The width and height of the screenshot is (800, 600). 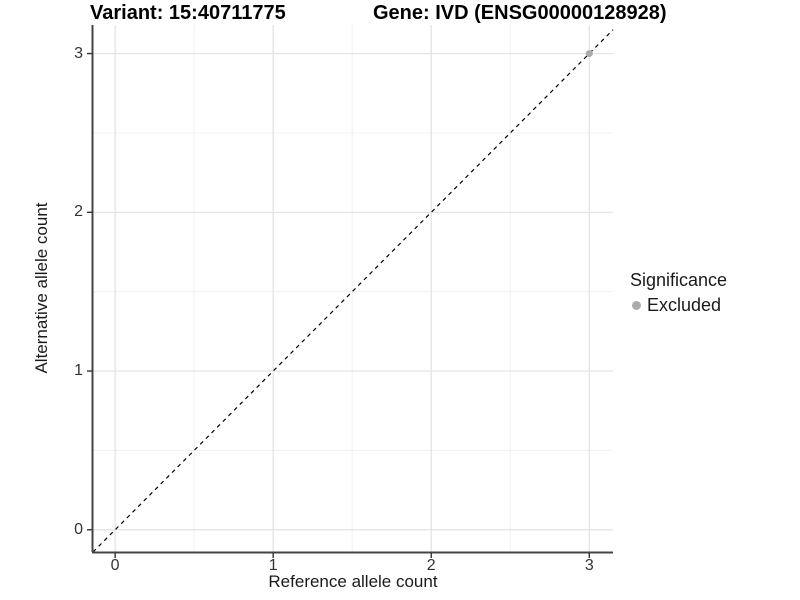 I want to click on plot-title-variant: Variant: 15:40711775, so click(x=188, y=13).